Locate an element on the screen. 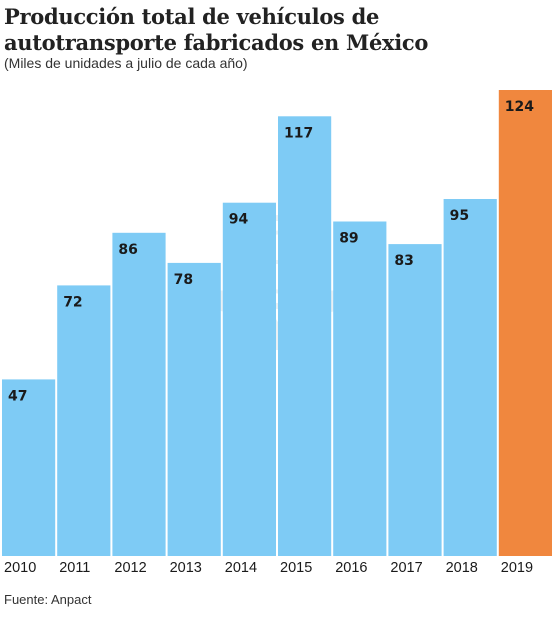 The width and height of the screenshot is (556, 620). x-tick-2012: 2012 is located at coordinates (130, 568).